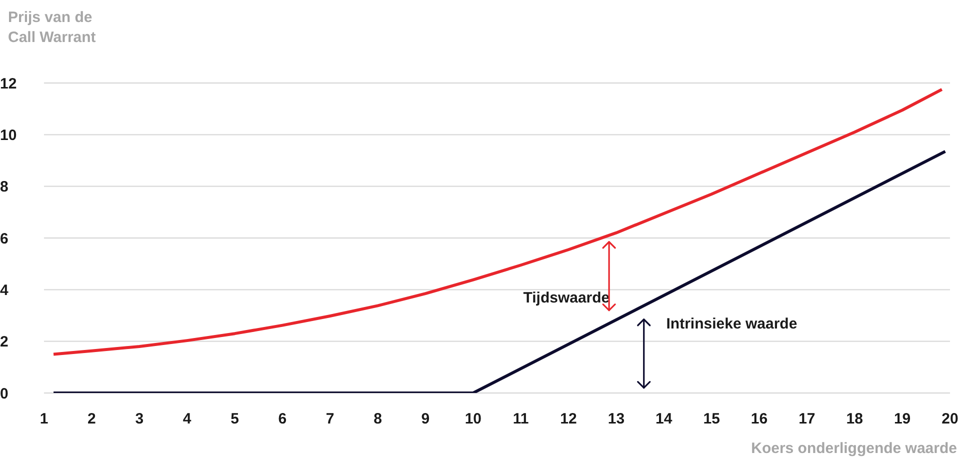 The height and width of the screenshot is (459, 961). I want to click on y-tick-label: 6, so click(4, 239).